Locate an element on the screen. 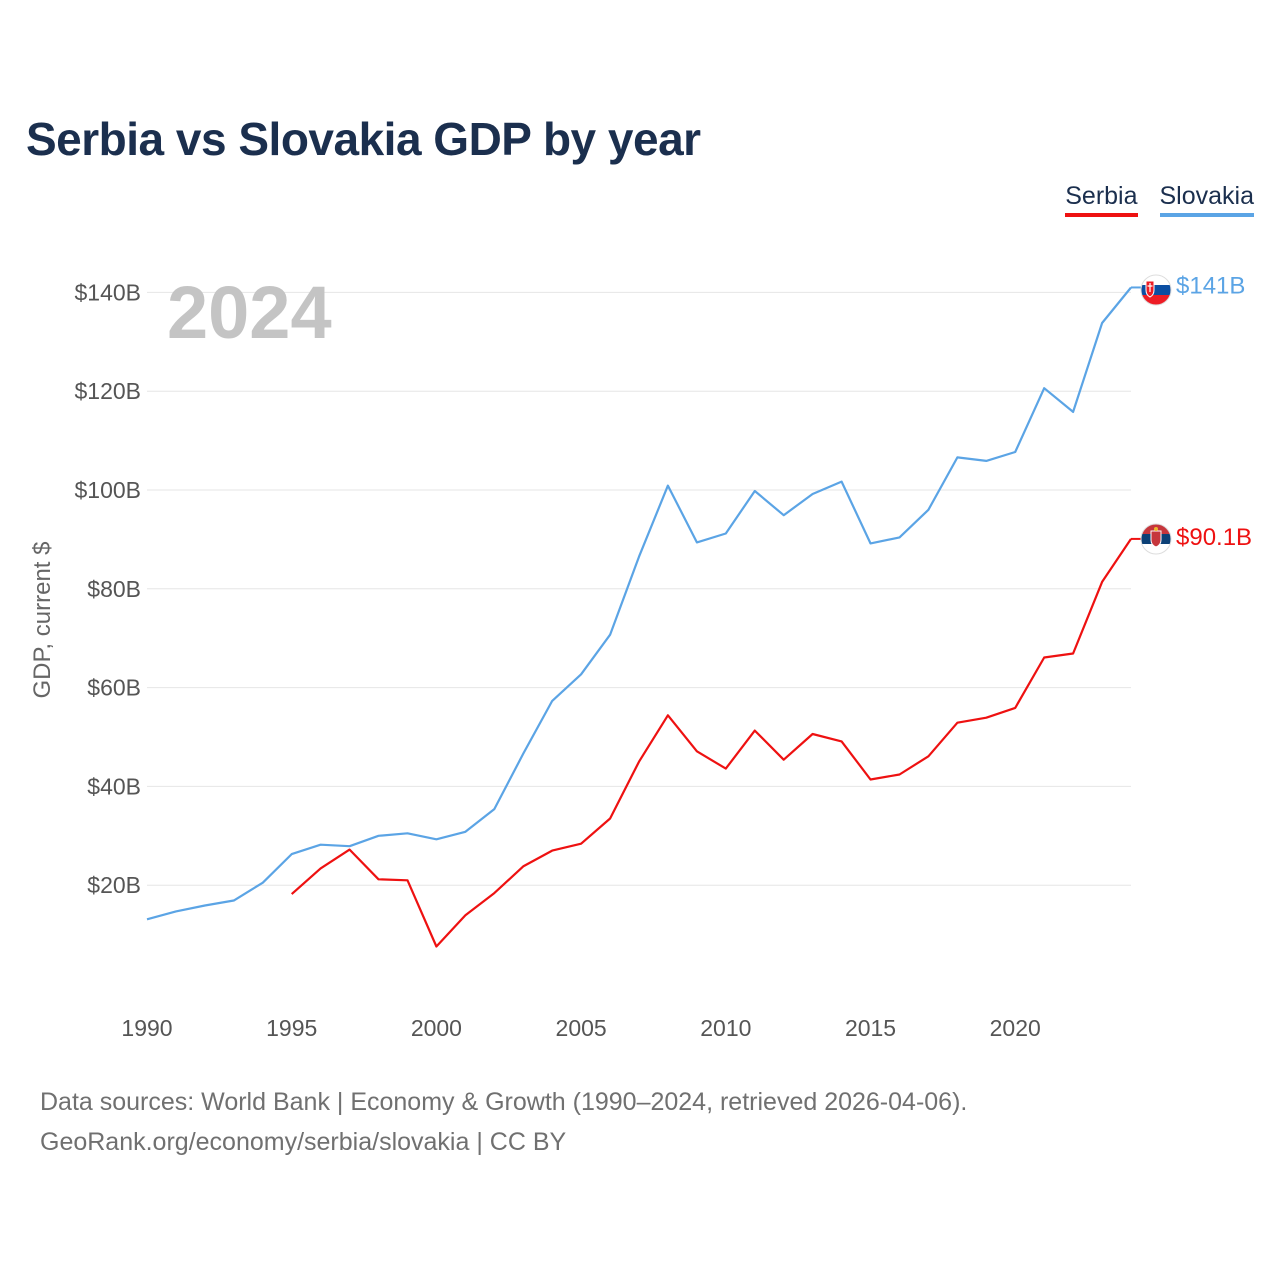 The image size is (1280, 1280). y-tick-label: $40B is located at coordinates (114, 786).